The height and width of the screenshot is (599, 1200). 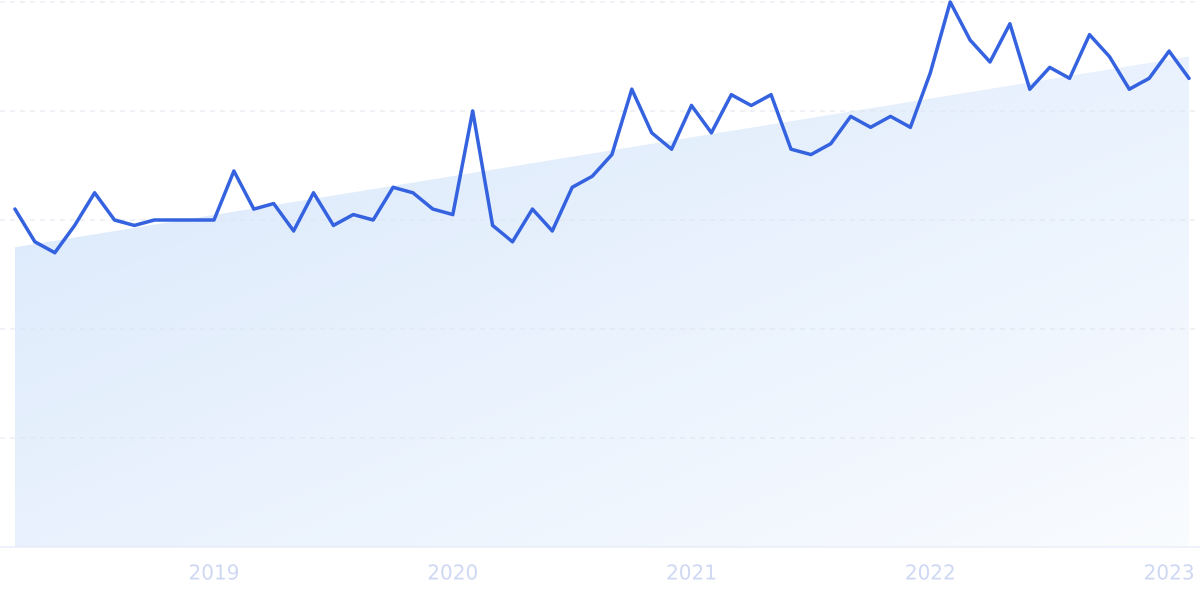 What do you see at coordinates (452, 573) in the screenshot?
I see `x-tick-label: 2020` at bounding box center [452, 573].